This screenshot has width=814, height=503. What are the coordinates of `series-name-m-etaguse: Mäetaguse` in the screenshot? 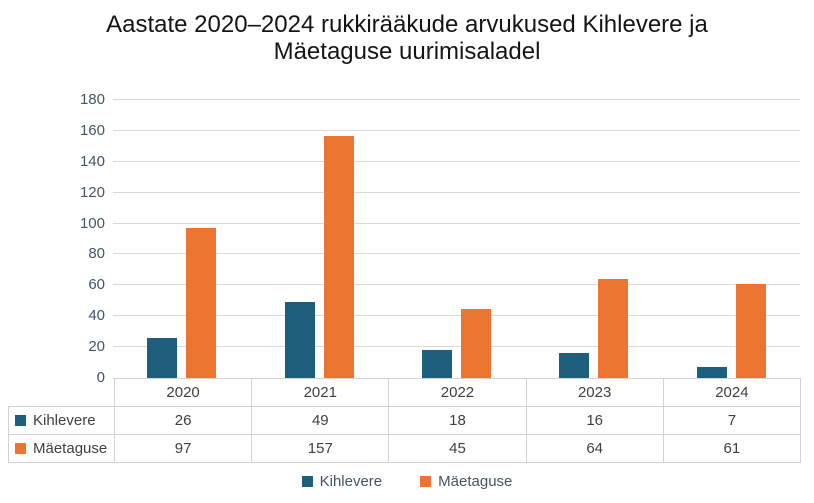 It's located at (70, 448).